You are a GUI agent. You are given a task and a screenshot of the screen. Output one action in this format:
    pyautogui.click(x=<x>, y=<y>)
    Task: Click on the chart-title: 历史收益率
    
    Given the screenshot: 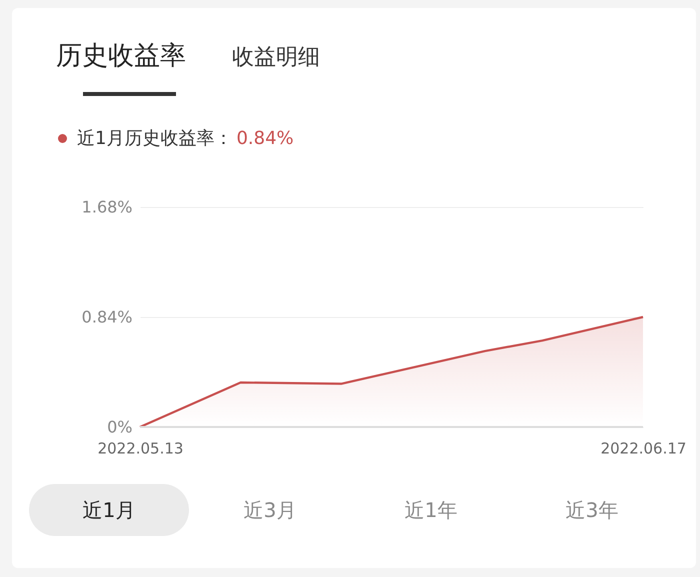 What is the action you would take?
    pyautogui.click(x=121, y=56)
    